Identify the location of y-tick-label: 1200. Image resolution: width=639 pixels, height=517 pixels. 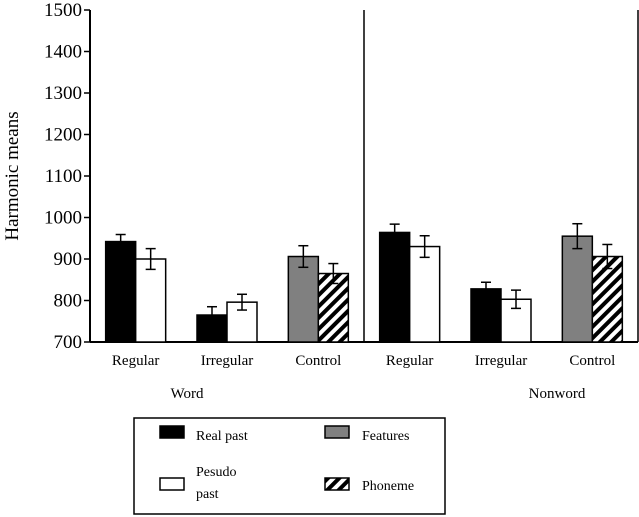
(63, 135).